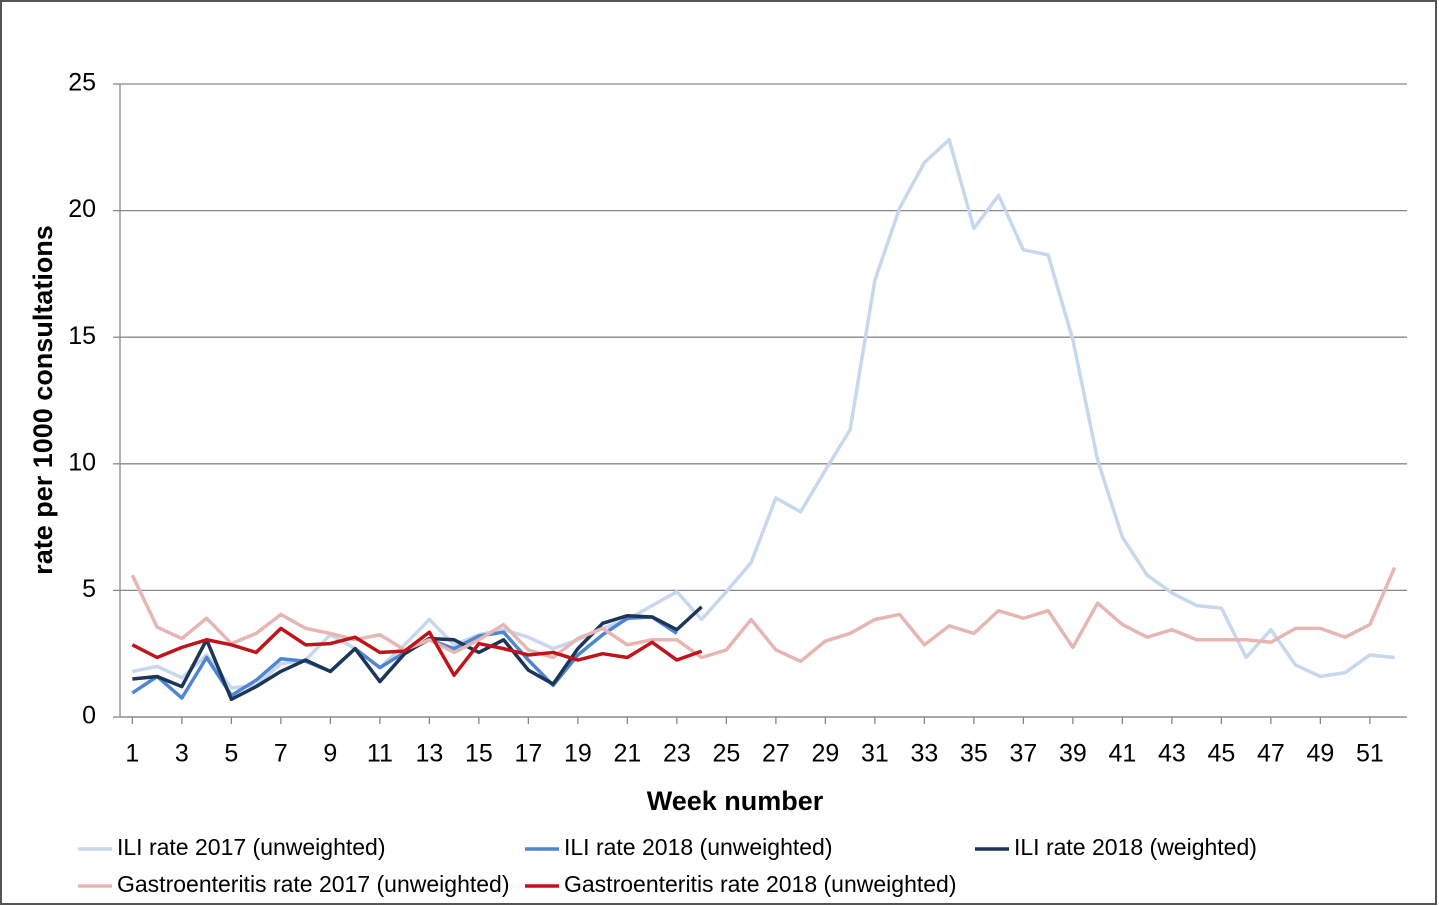 The height and width of the screenshot is (906, 1439). What do you see at coordinates (82, 462) in the screenshot?
I see `y-tick-label: 10` at bounding box center [82, 462].